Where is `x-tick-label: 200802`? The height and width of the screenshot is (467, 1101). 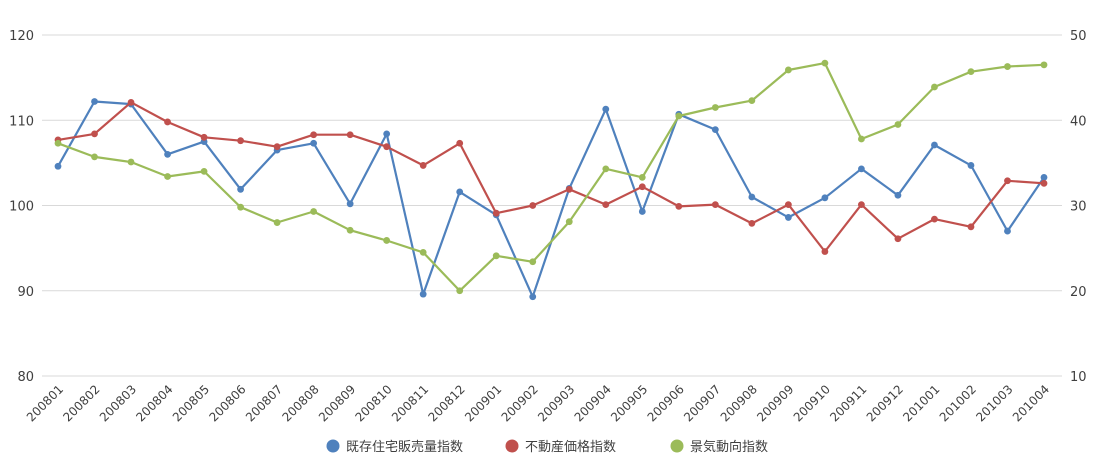
x-tick-label: 200802 is located at coordinates (81, 403).